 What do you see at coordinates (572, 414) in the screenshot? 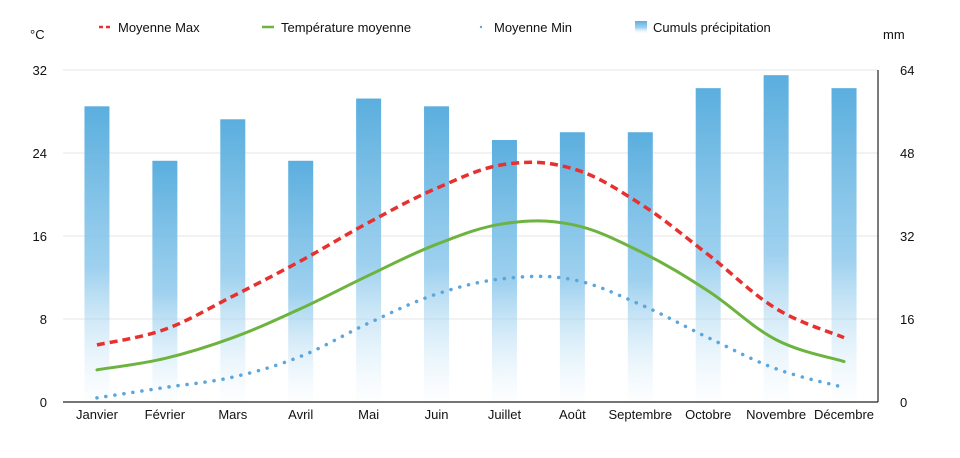
I see `x-tick-label: Août` at bounding box center [572, 414].